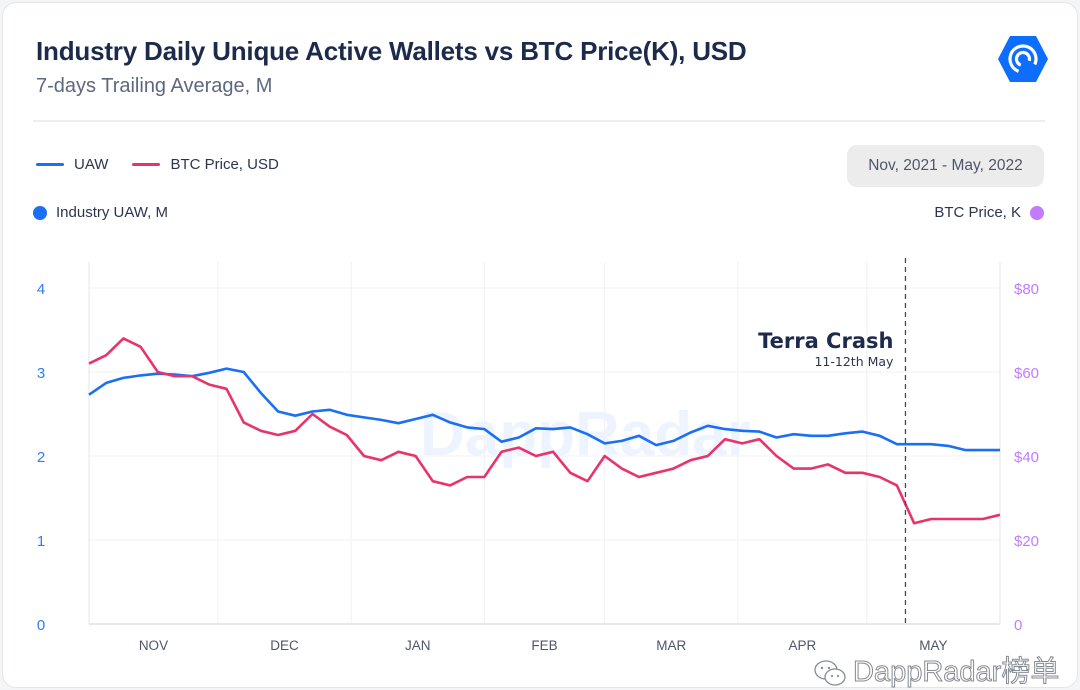  I want to click on left-axis-title-text: Industry UAW, M, so click(112, 212).